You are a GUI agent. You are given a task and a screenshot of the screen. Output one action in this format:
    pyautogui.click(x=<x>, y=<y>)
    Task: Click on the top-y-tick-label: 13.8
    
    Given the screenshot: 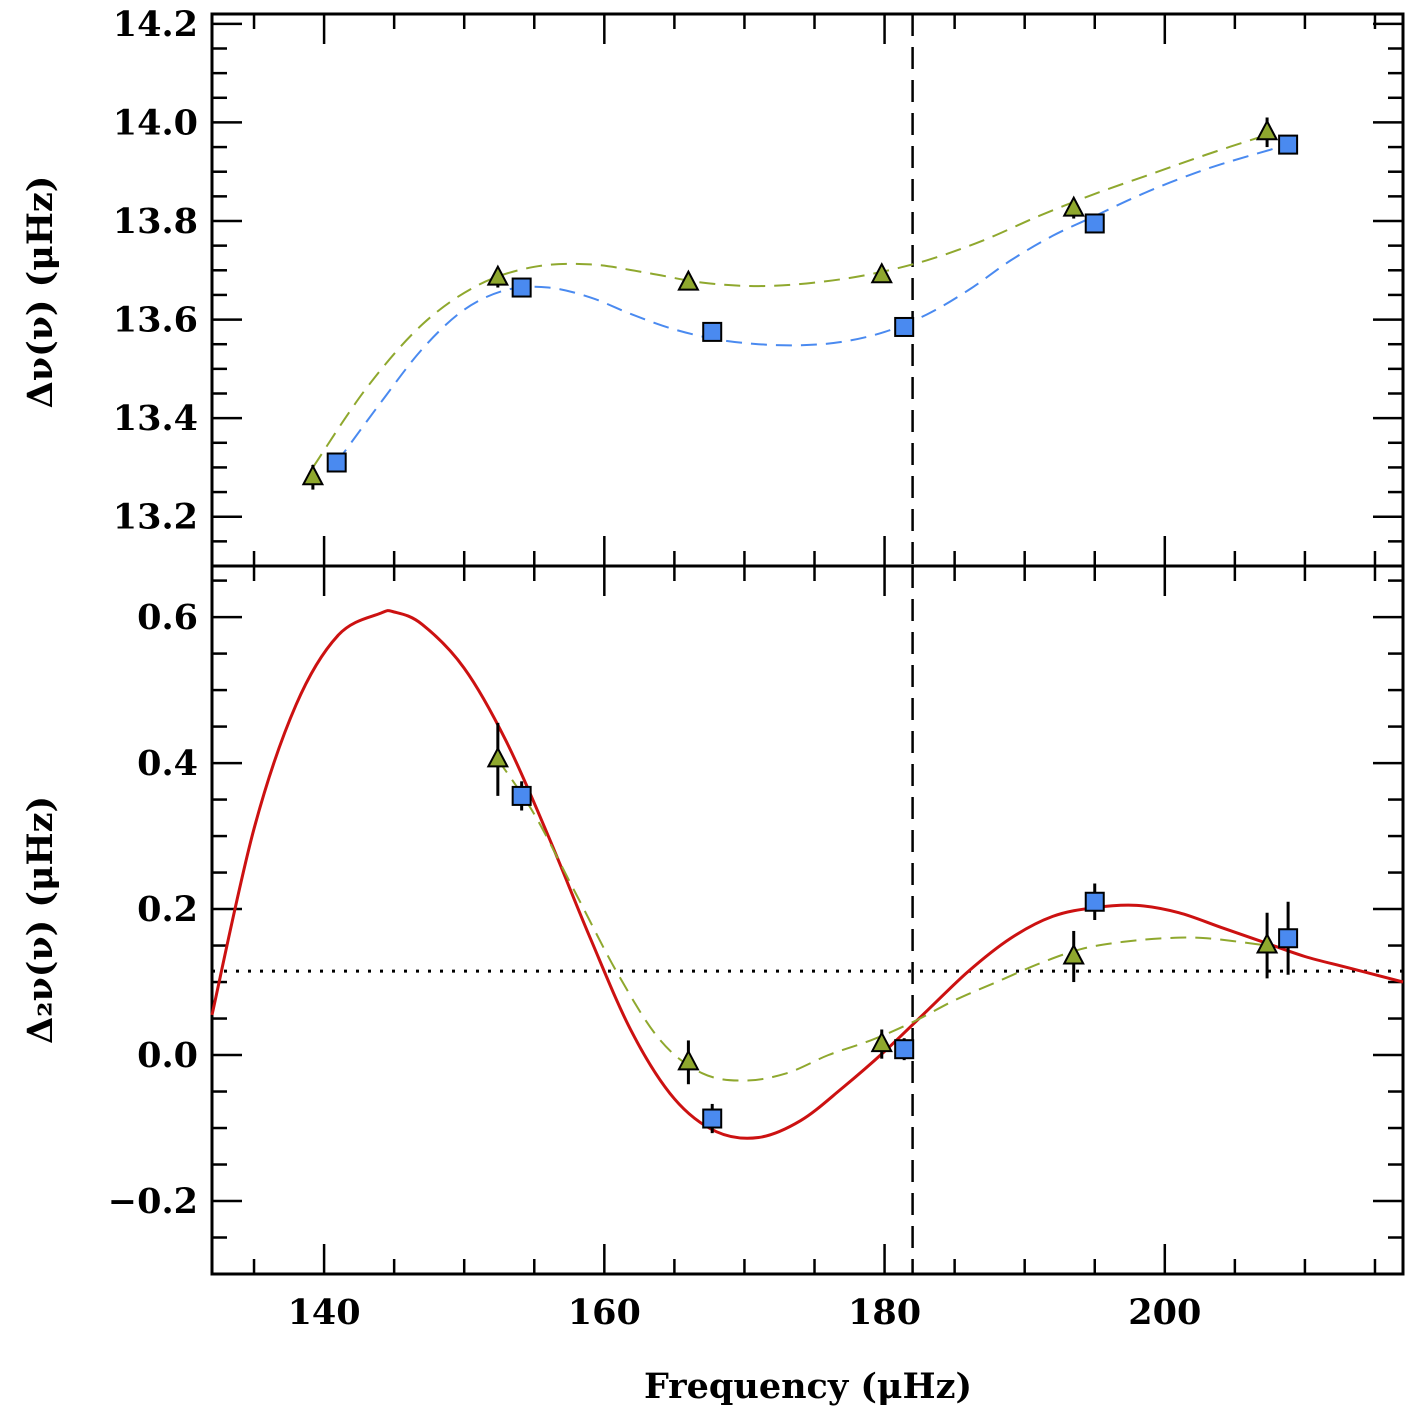 What is the action you would take?
    pyautogui.click(x=155, y=221)
    